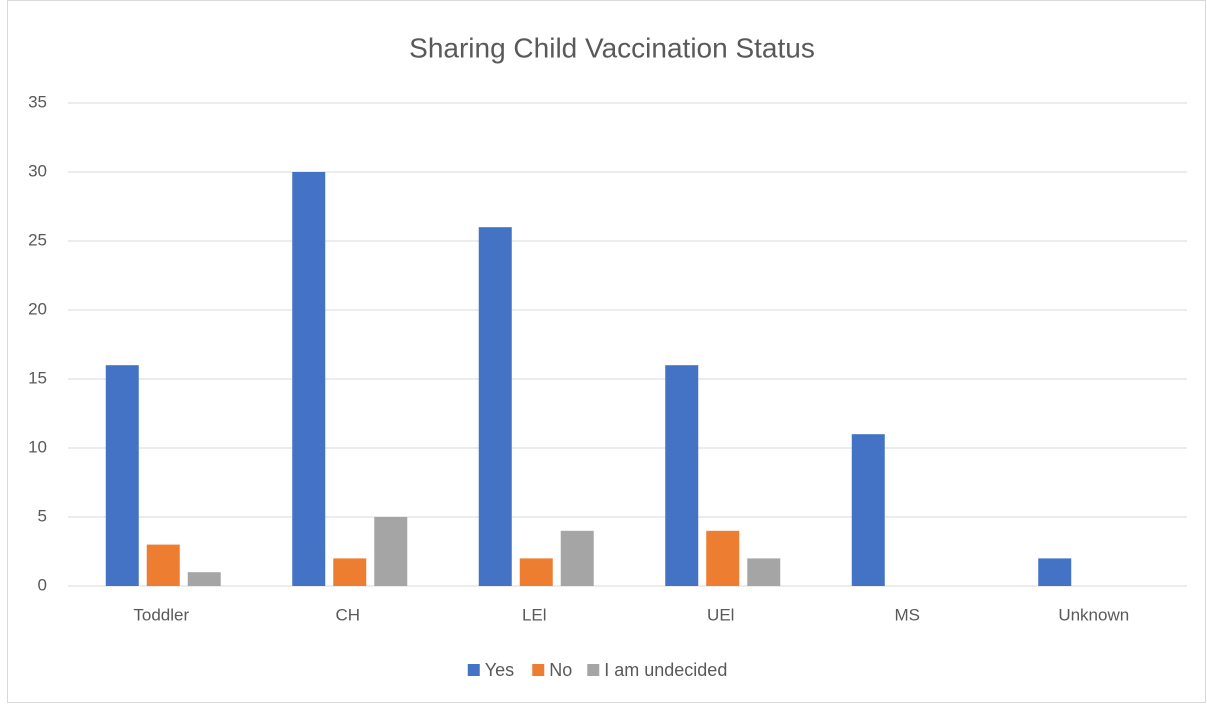  What do you see at coordinates (1093, 614) in the screenshot?
I see `x-tick-label: Unknown` at bounding box center [1093, 614].